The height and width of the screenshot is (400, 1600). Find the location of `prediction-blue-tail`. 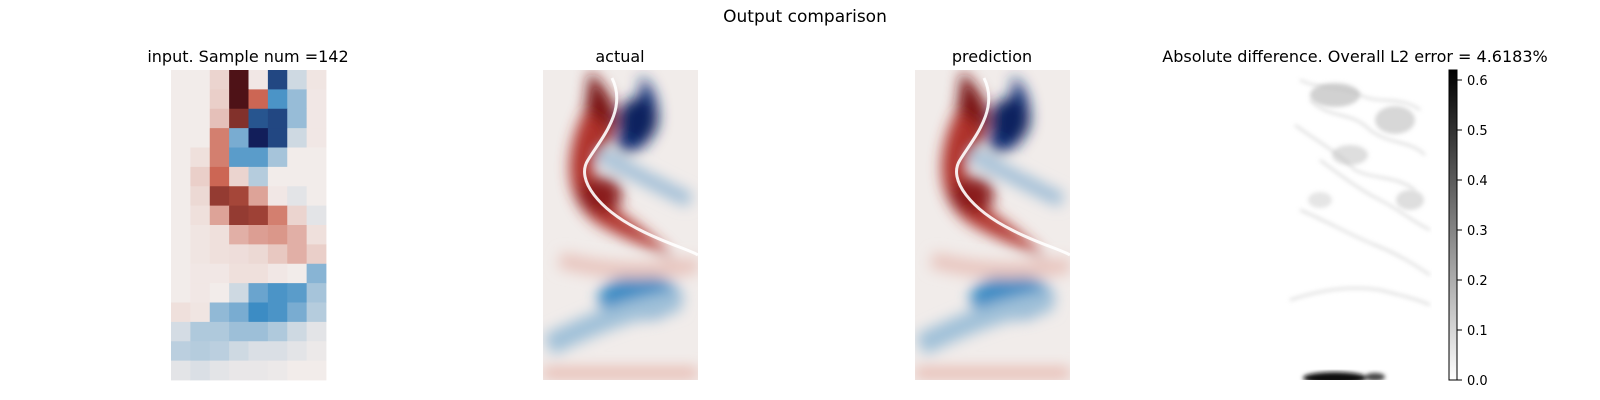

prediction-blue-tail is located at coordinates (984, 322).